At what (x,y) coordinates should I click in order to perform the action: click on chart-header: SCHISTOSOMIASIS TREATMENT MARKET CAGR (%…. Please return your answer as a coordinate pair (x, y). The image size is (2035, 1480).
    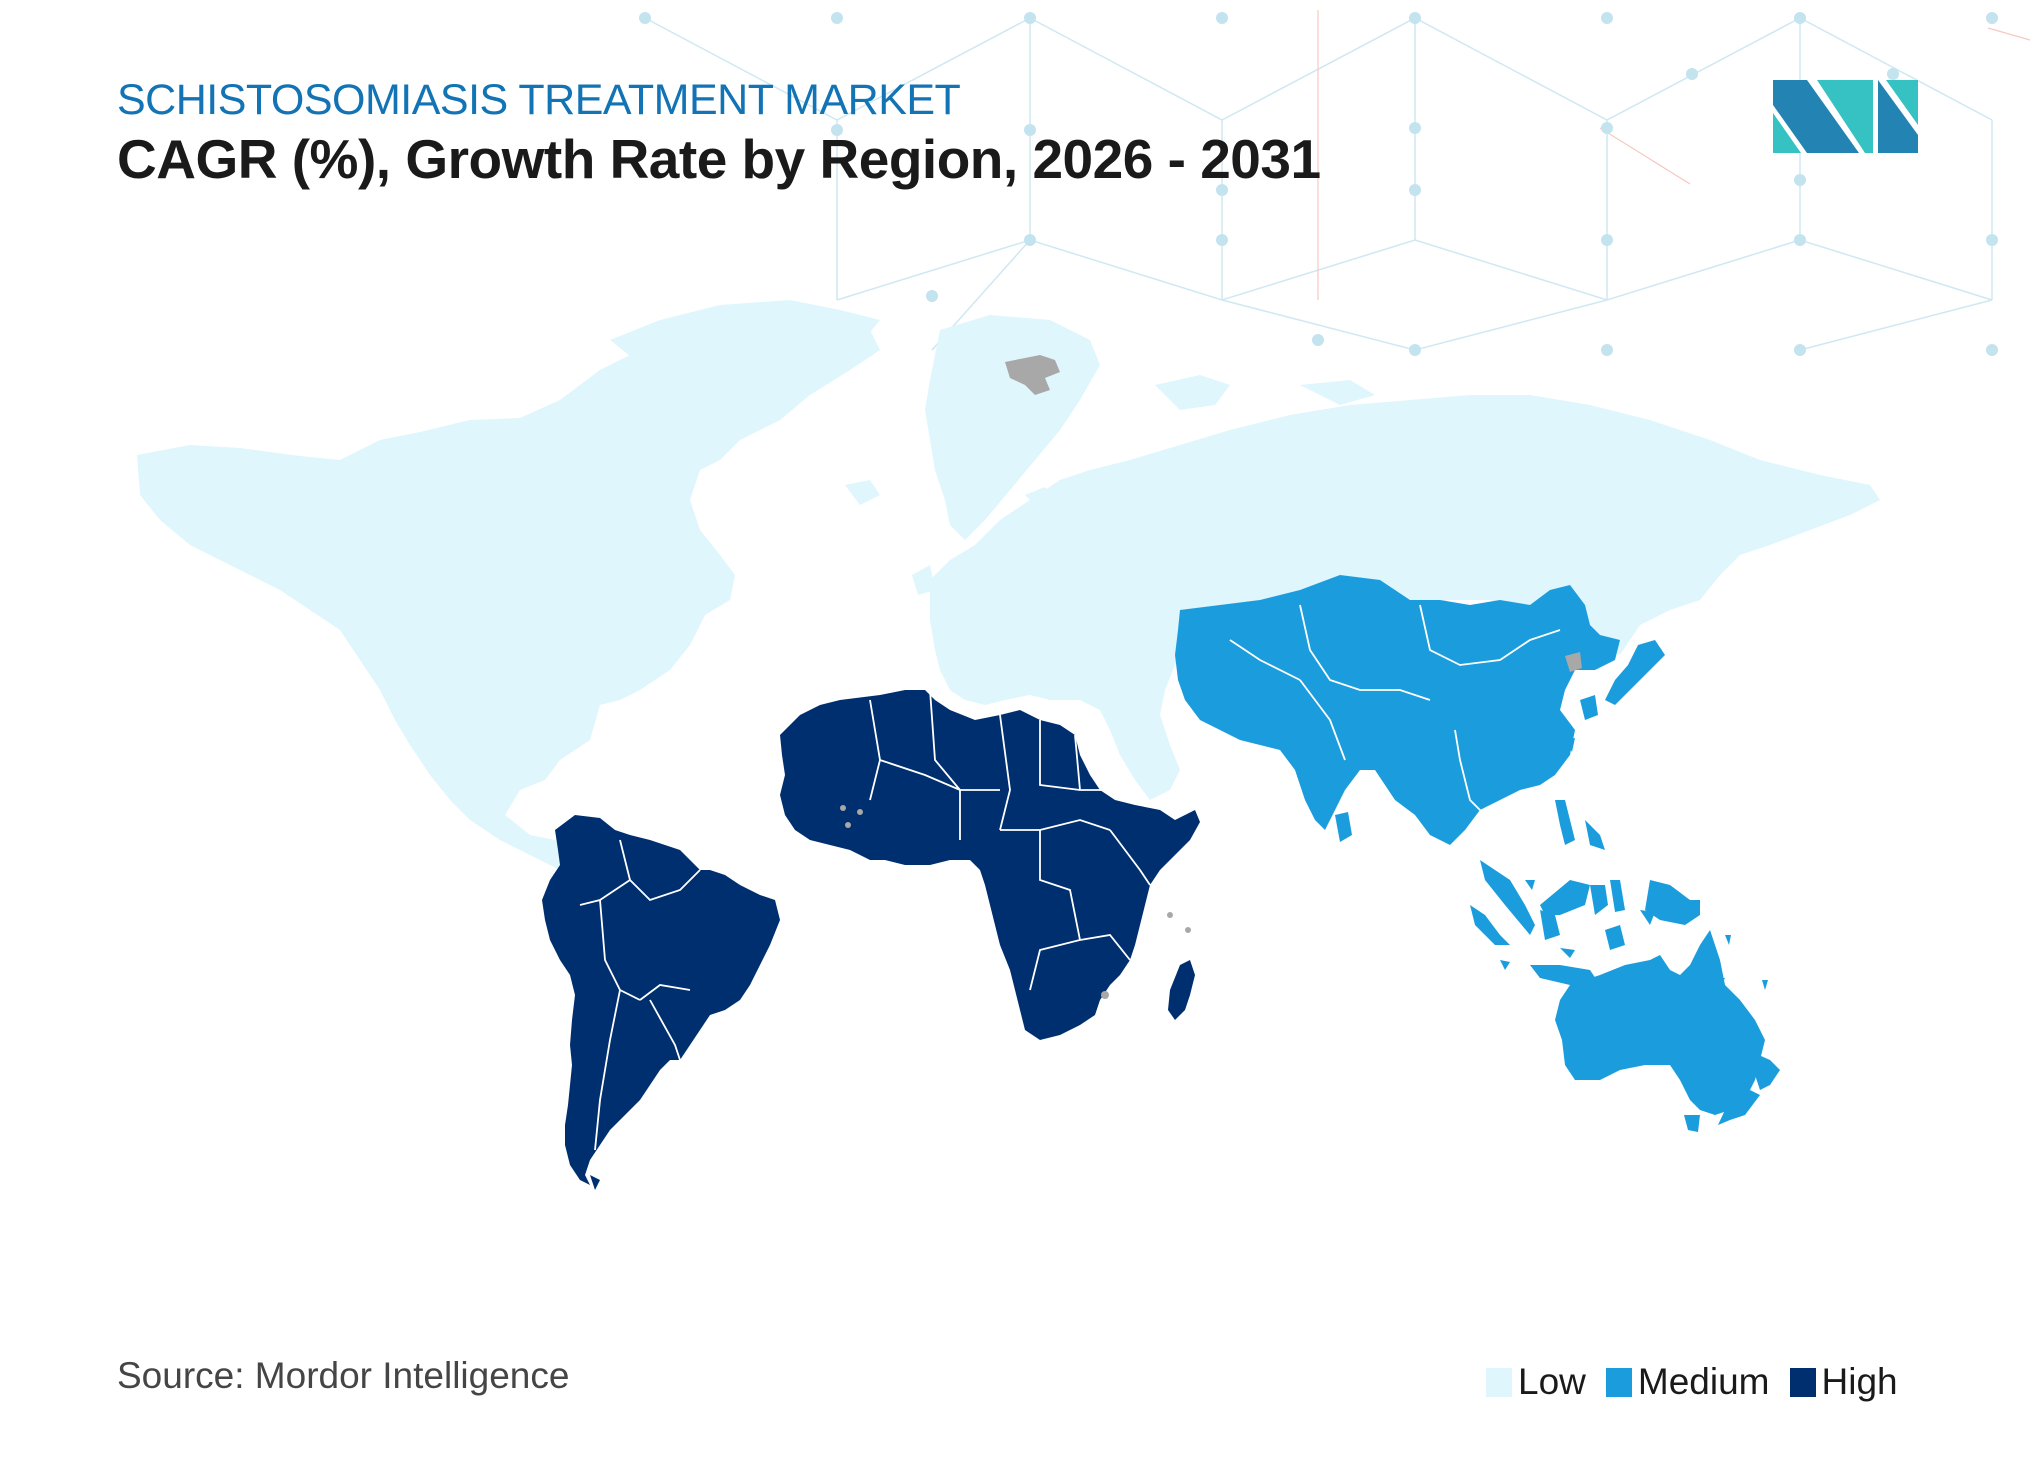
    Looking at the image, I should click on (719, 133).